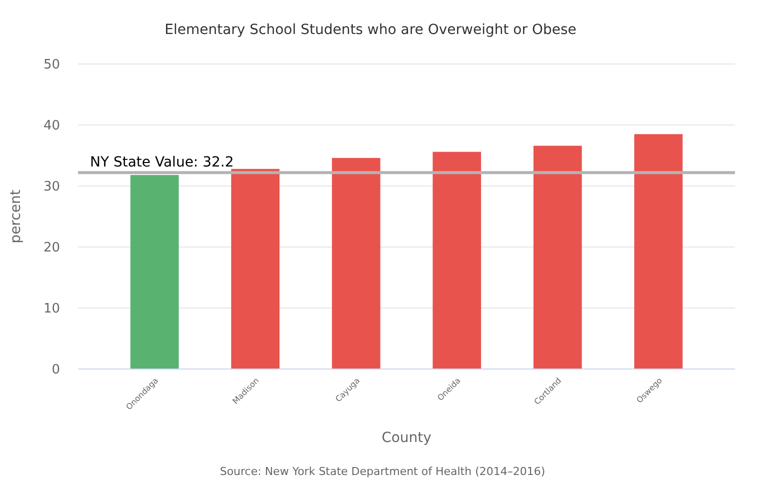  Describe the element at coordinates (51, 187) in the screenshot. I see `y-tick-label: 30` at that location.